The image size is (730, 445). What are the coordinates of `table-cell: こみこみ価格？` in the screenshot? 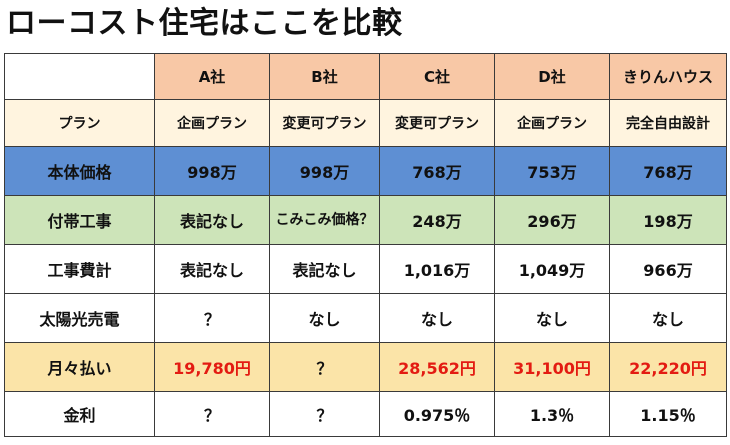 It's located at (324, 220).